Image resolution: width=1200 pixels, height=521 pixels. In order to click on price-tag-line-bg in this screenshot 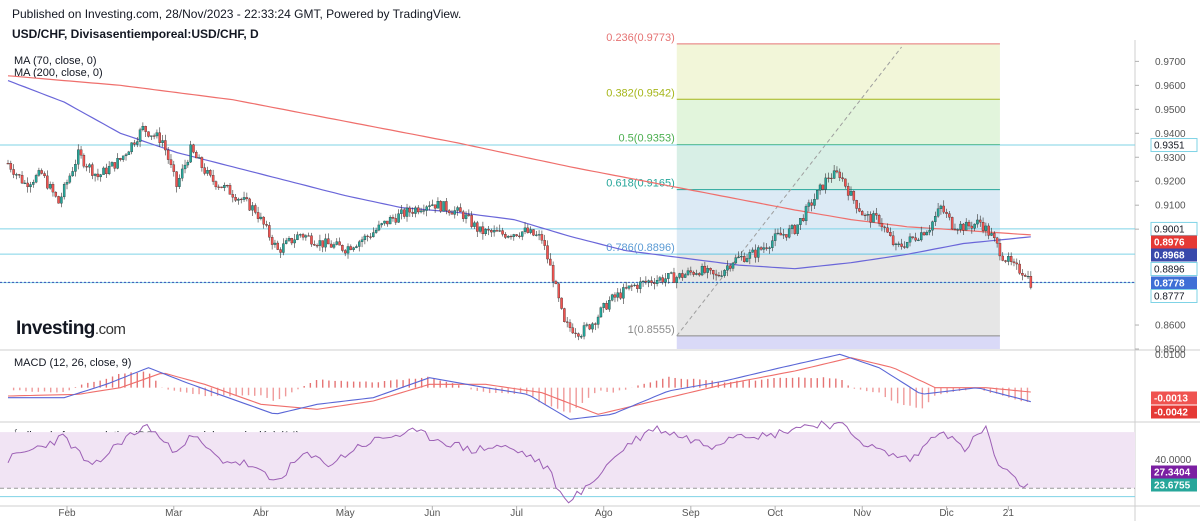, I will do `click(1174, 228)`.